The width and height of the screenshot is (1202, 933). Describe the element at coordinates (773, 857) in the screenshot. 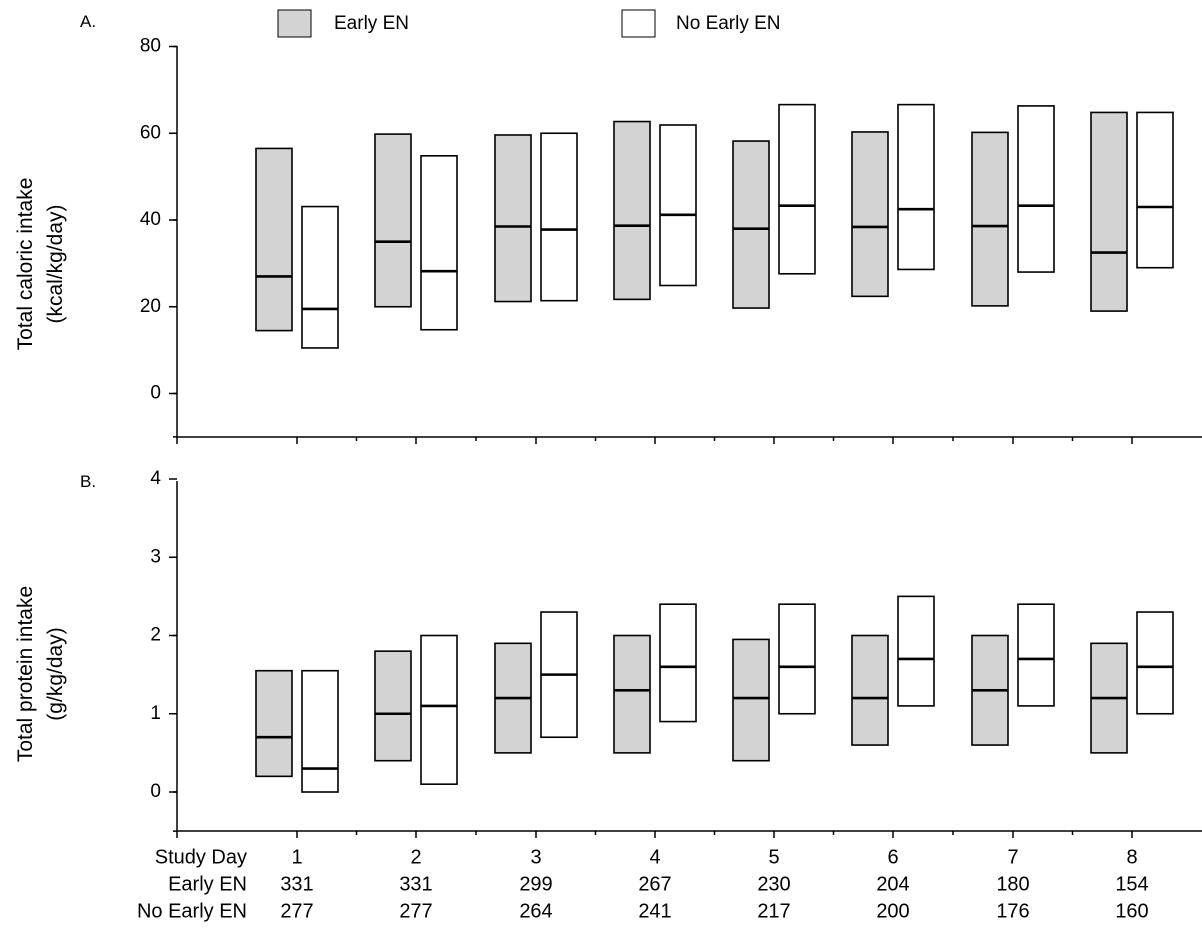

I see `footer-study-day-value: 5` at that location.